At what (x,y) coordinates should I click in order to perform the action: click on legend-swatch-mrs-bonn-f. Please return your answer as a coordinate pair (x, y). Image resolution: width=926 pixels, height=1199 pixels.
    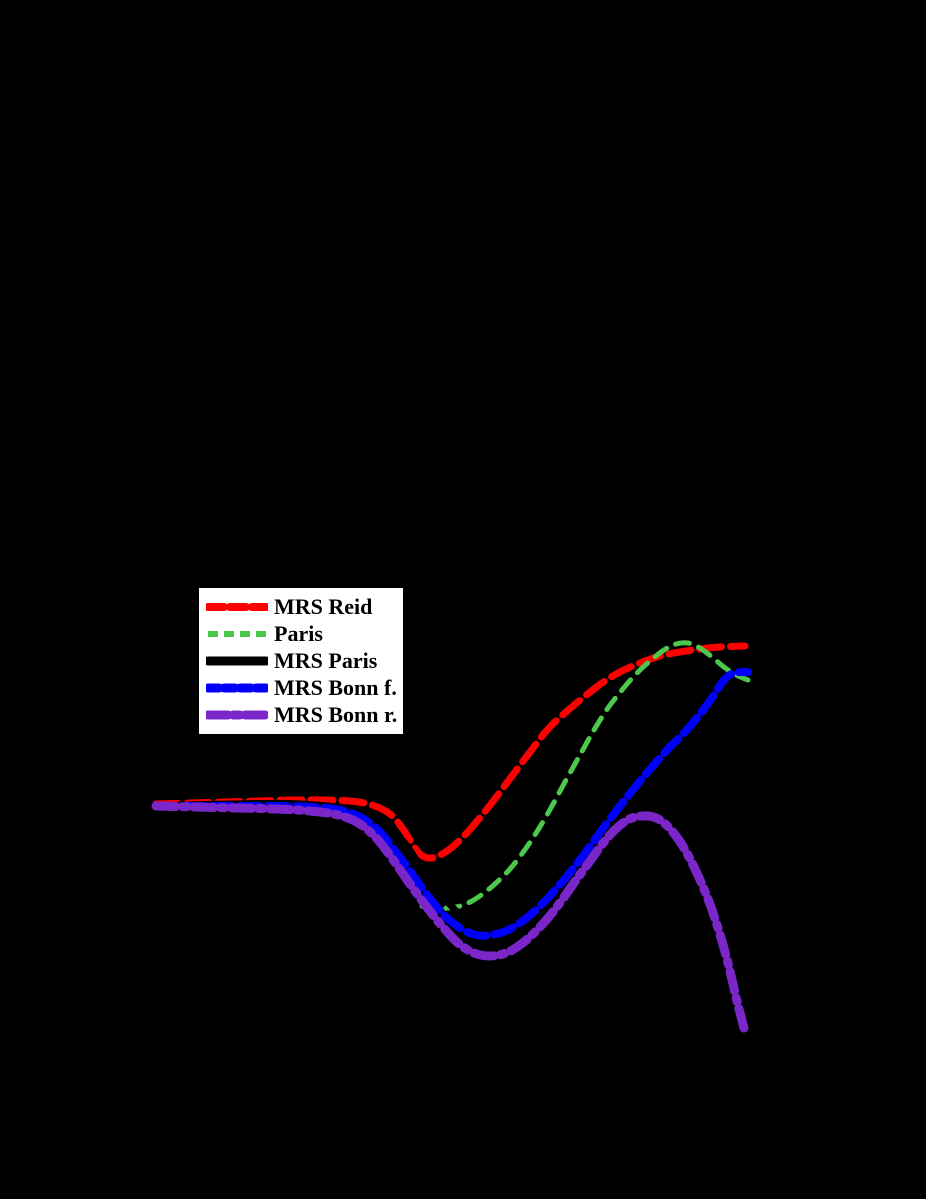
    Looking at the image, I should click on (237, 688).